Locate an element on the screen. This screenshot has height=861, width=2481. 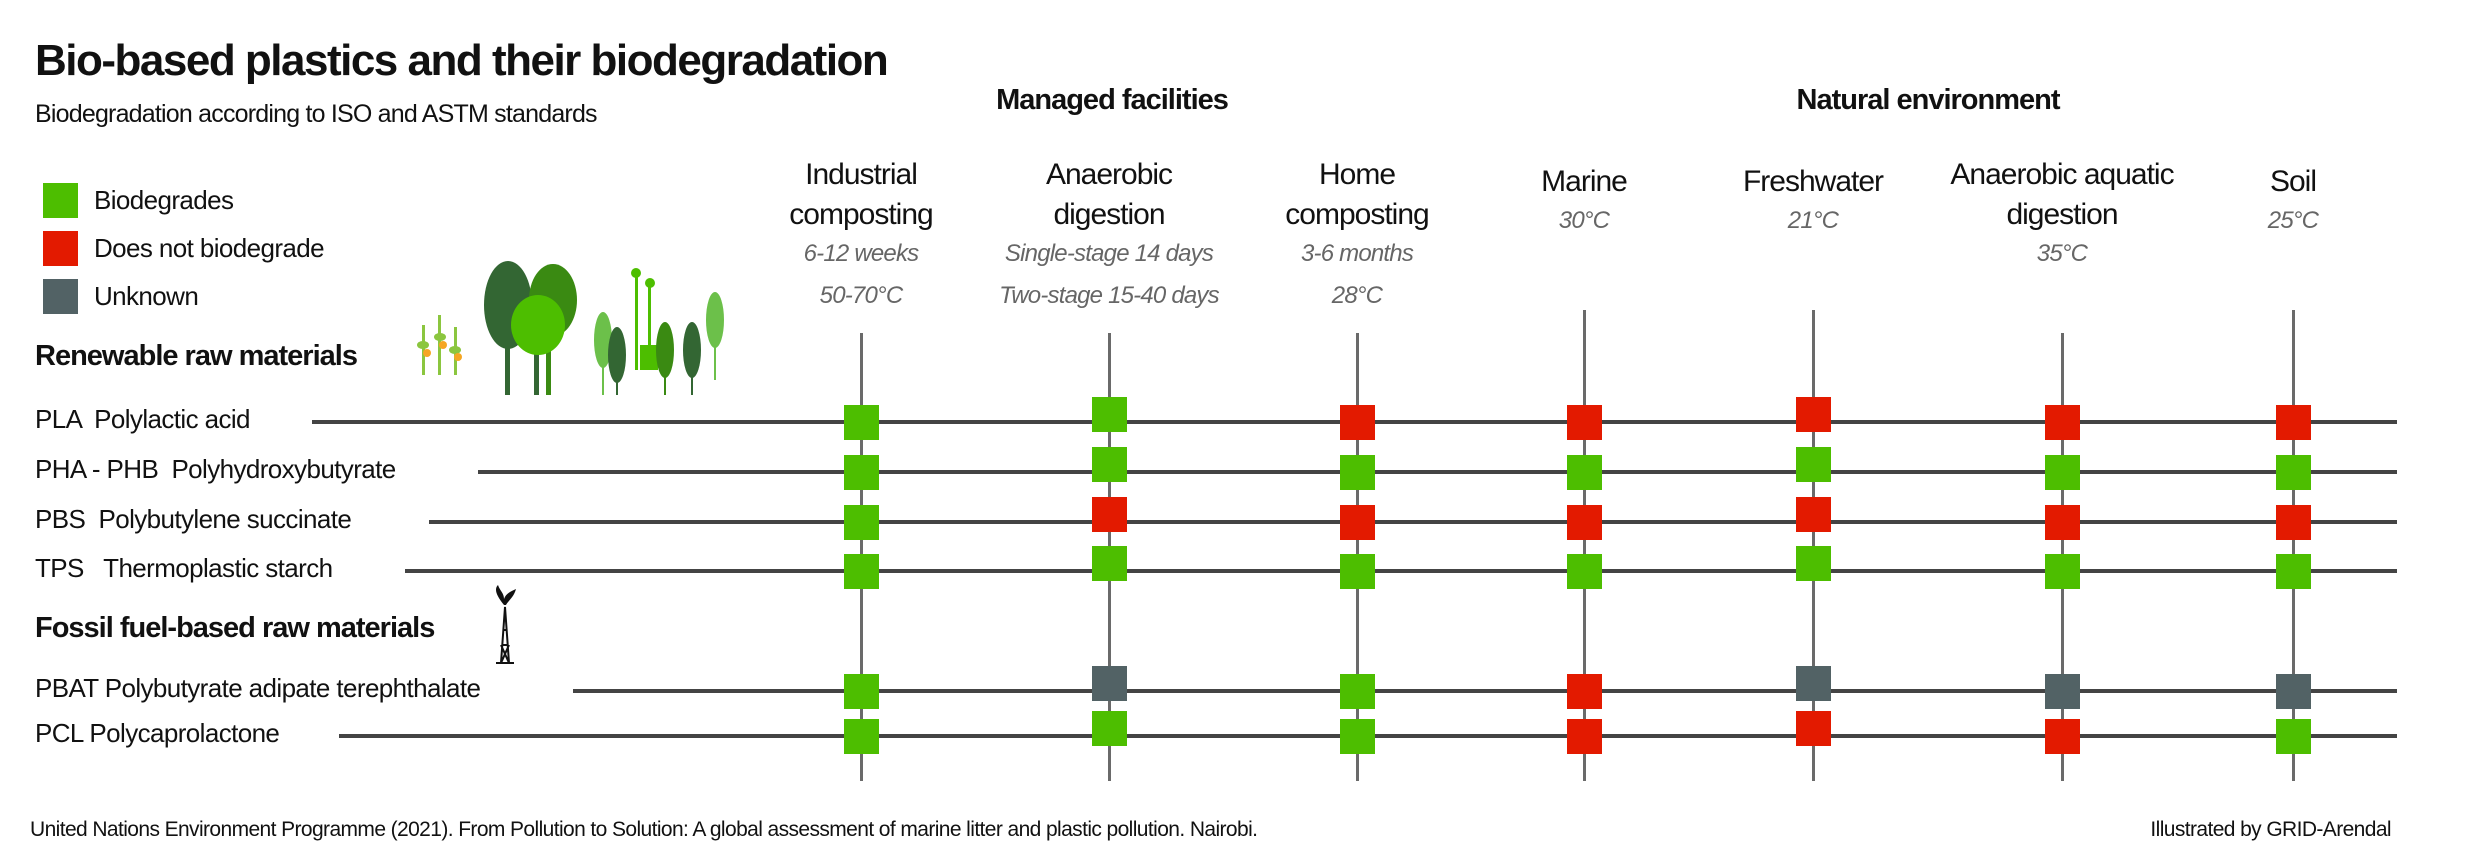
column-detail: 50-70°C is located at coordinates (861, 295).